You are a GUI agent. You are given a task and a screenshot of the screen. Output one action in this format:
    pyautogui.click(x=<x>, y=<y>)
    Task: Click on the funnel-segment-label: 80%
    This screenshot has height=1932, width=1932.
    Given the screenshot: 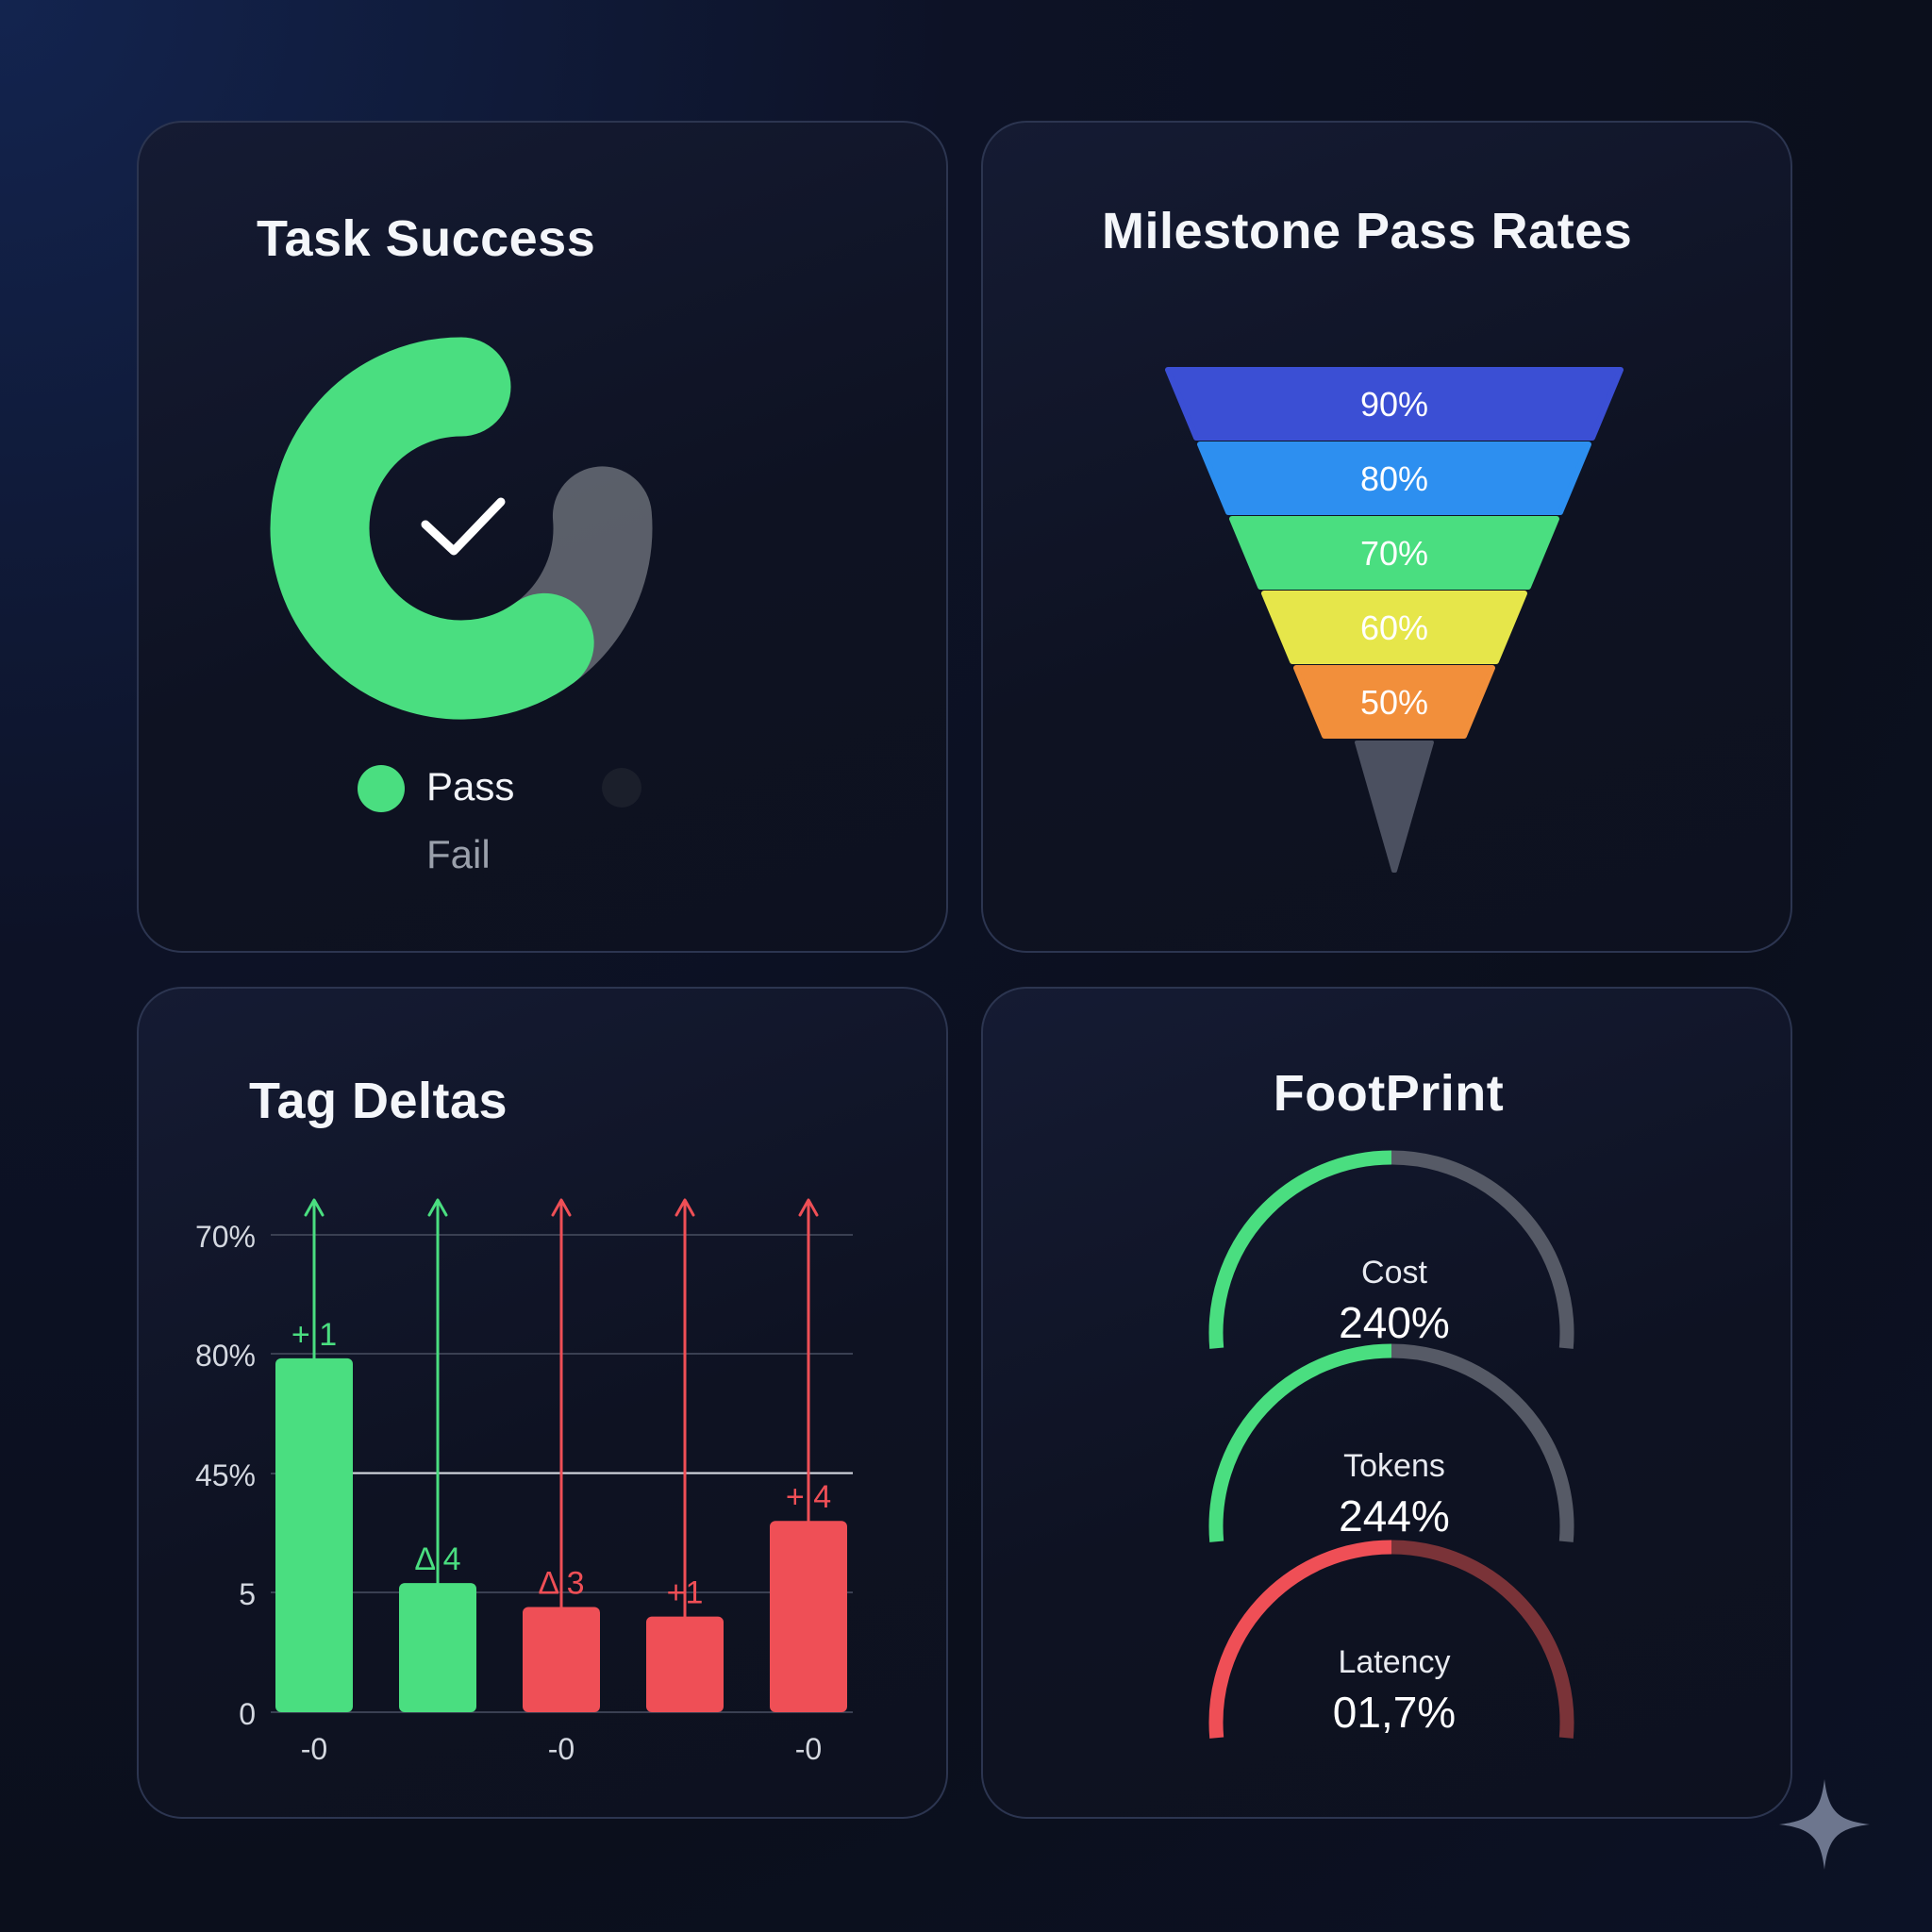 What is the action you would take?
    pyautogui.click(x=1394, y=478)
    